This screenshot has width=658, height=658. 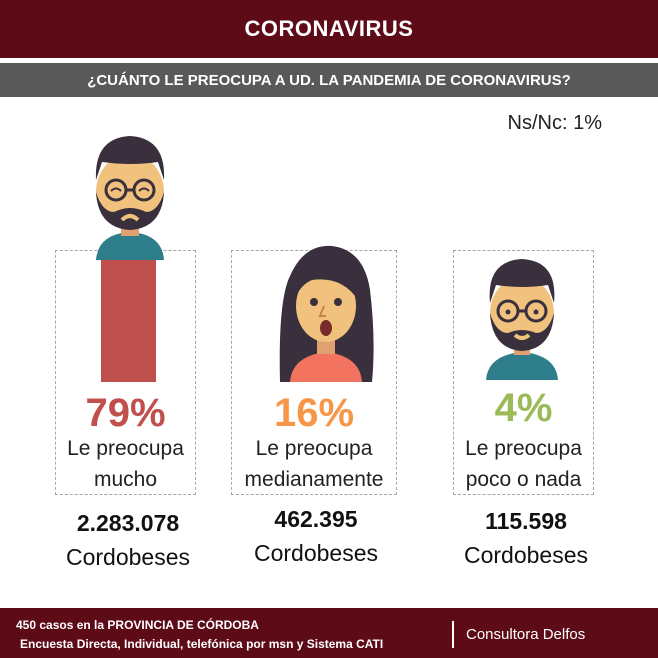 I want to click on label-mucho-1: Le preocupa, so click(x=125, y=448).